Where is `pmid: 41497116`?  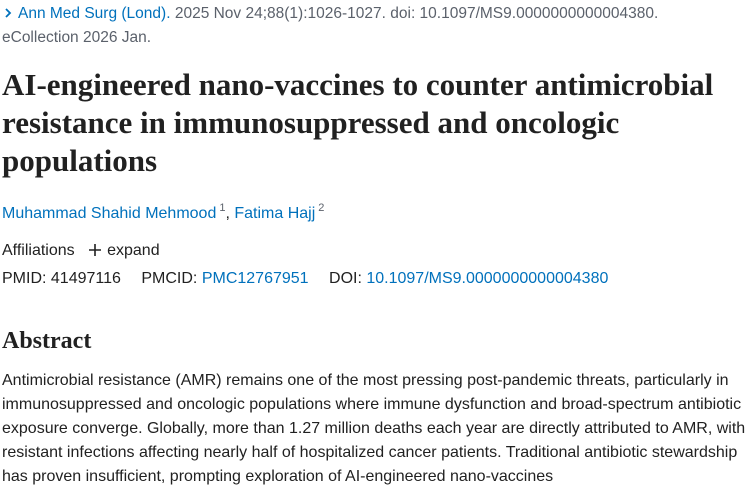 pmid: 41497116 is located at coordinates (85, 278).